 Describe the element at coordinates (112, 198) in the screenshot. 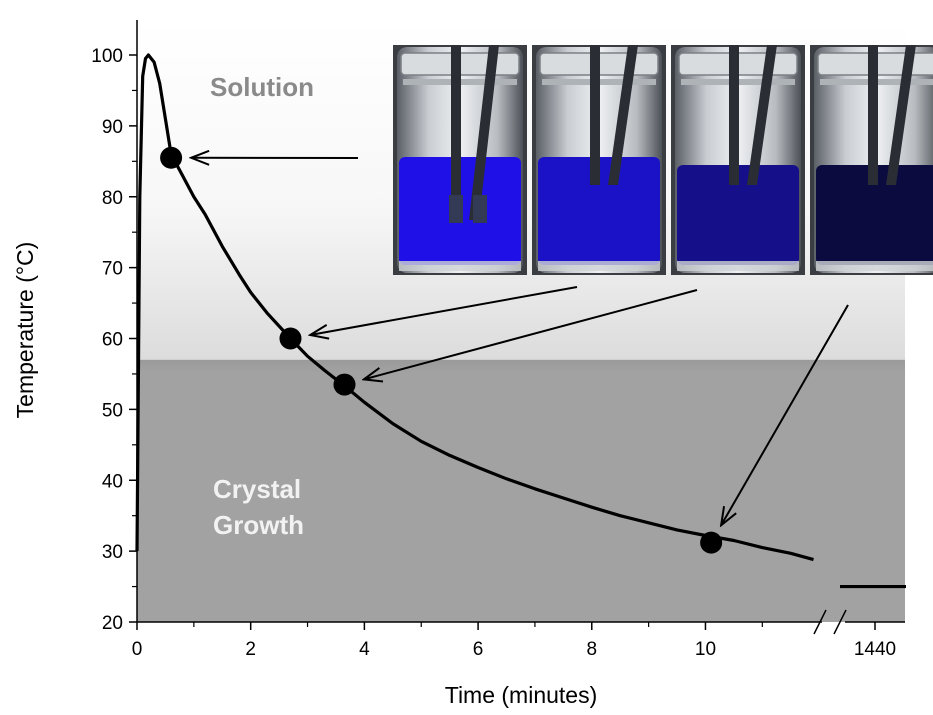

I see `y-tick-label: 80` at that location.